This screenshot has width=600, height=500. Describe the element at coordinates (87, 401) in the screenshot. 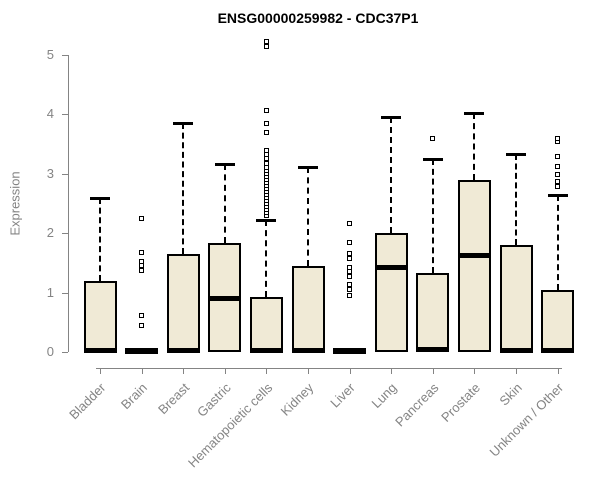

I see `x-category-label: Bladder` at that location.